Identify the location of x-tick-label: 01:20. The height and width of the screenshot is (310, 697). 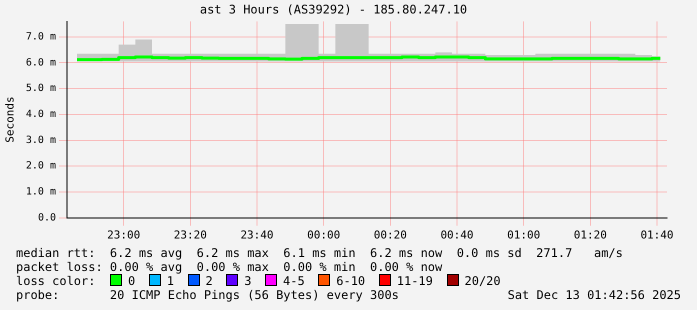
(590, 235).